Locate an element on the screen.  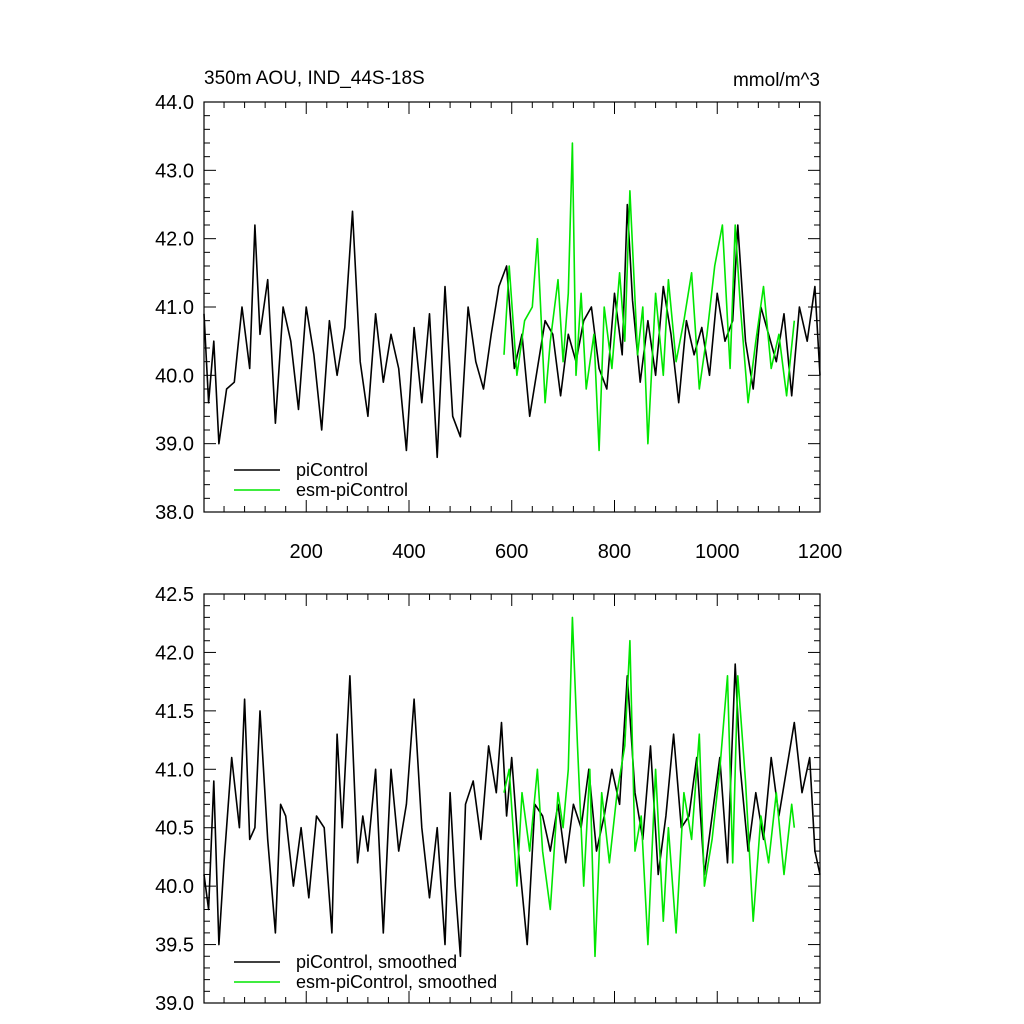
top-y-tick-label: 42.0 is located at coordinates (174, 240).